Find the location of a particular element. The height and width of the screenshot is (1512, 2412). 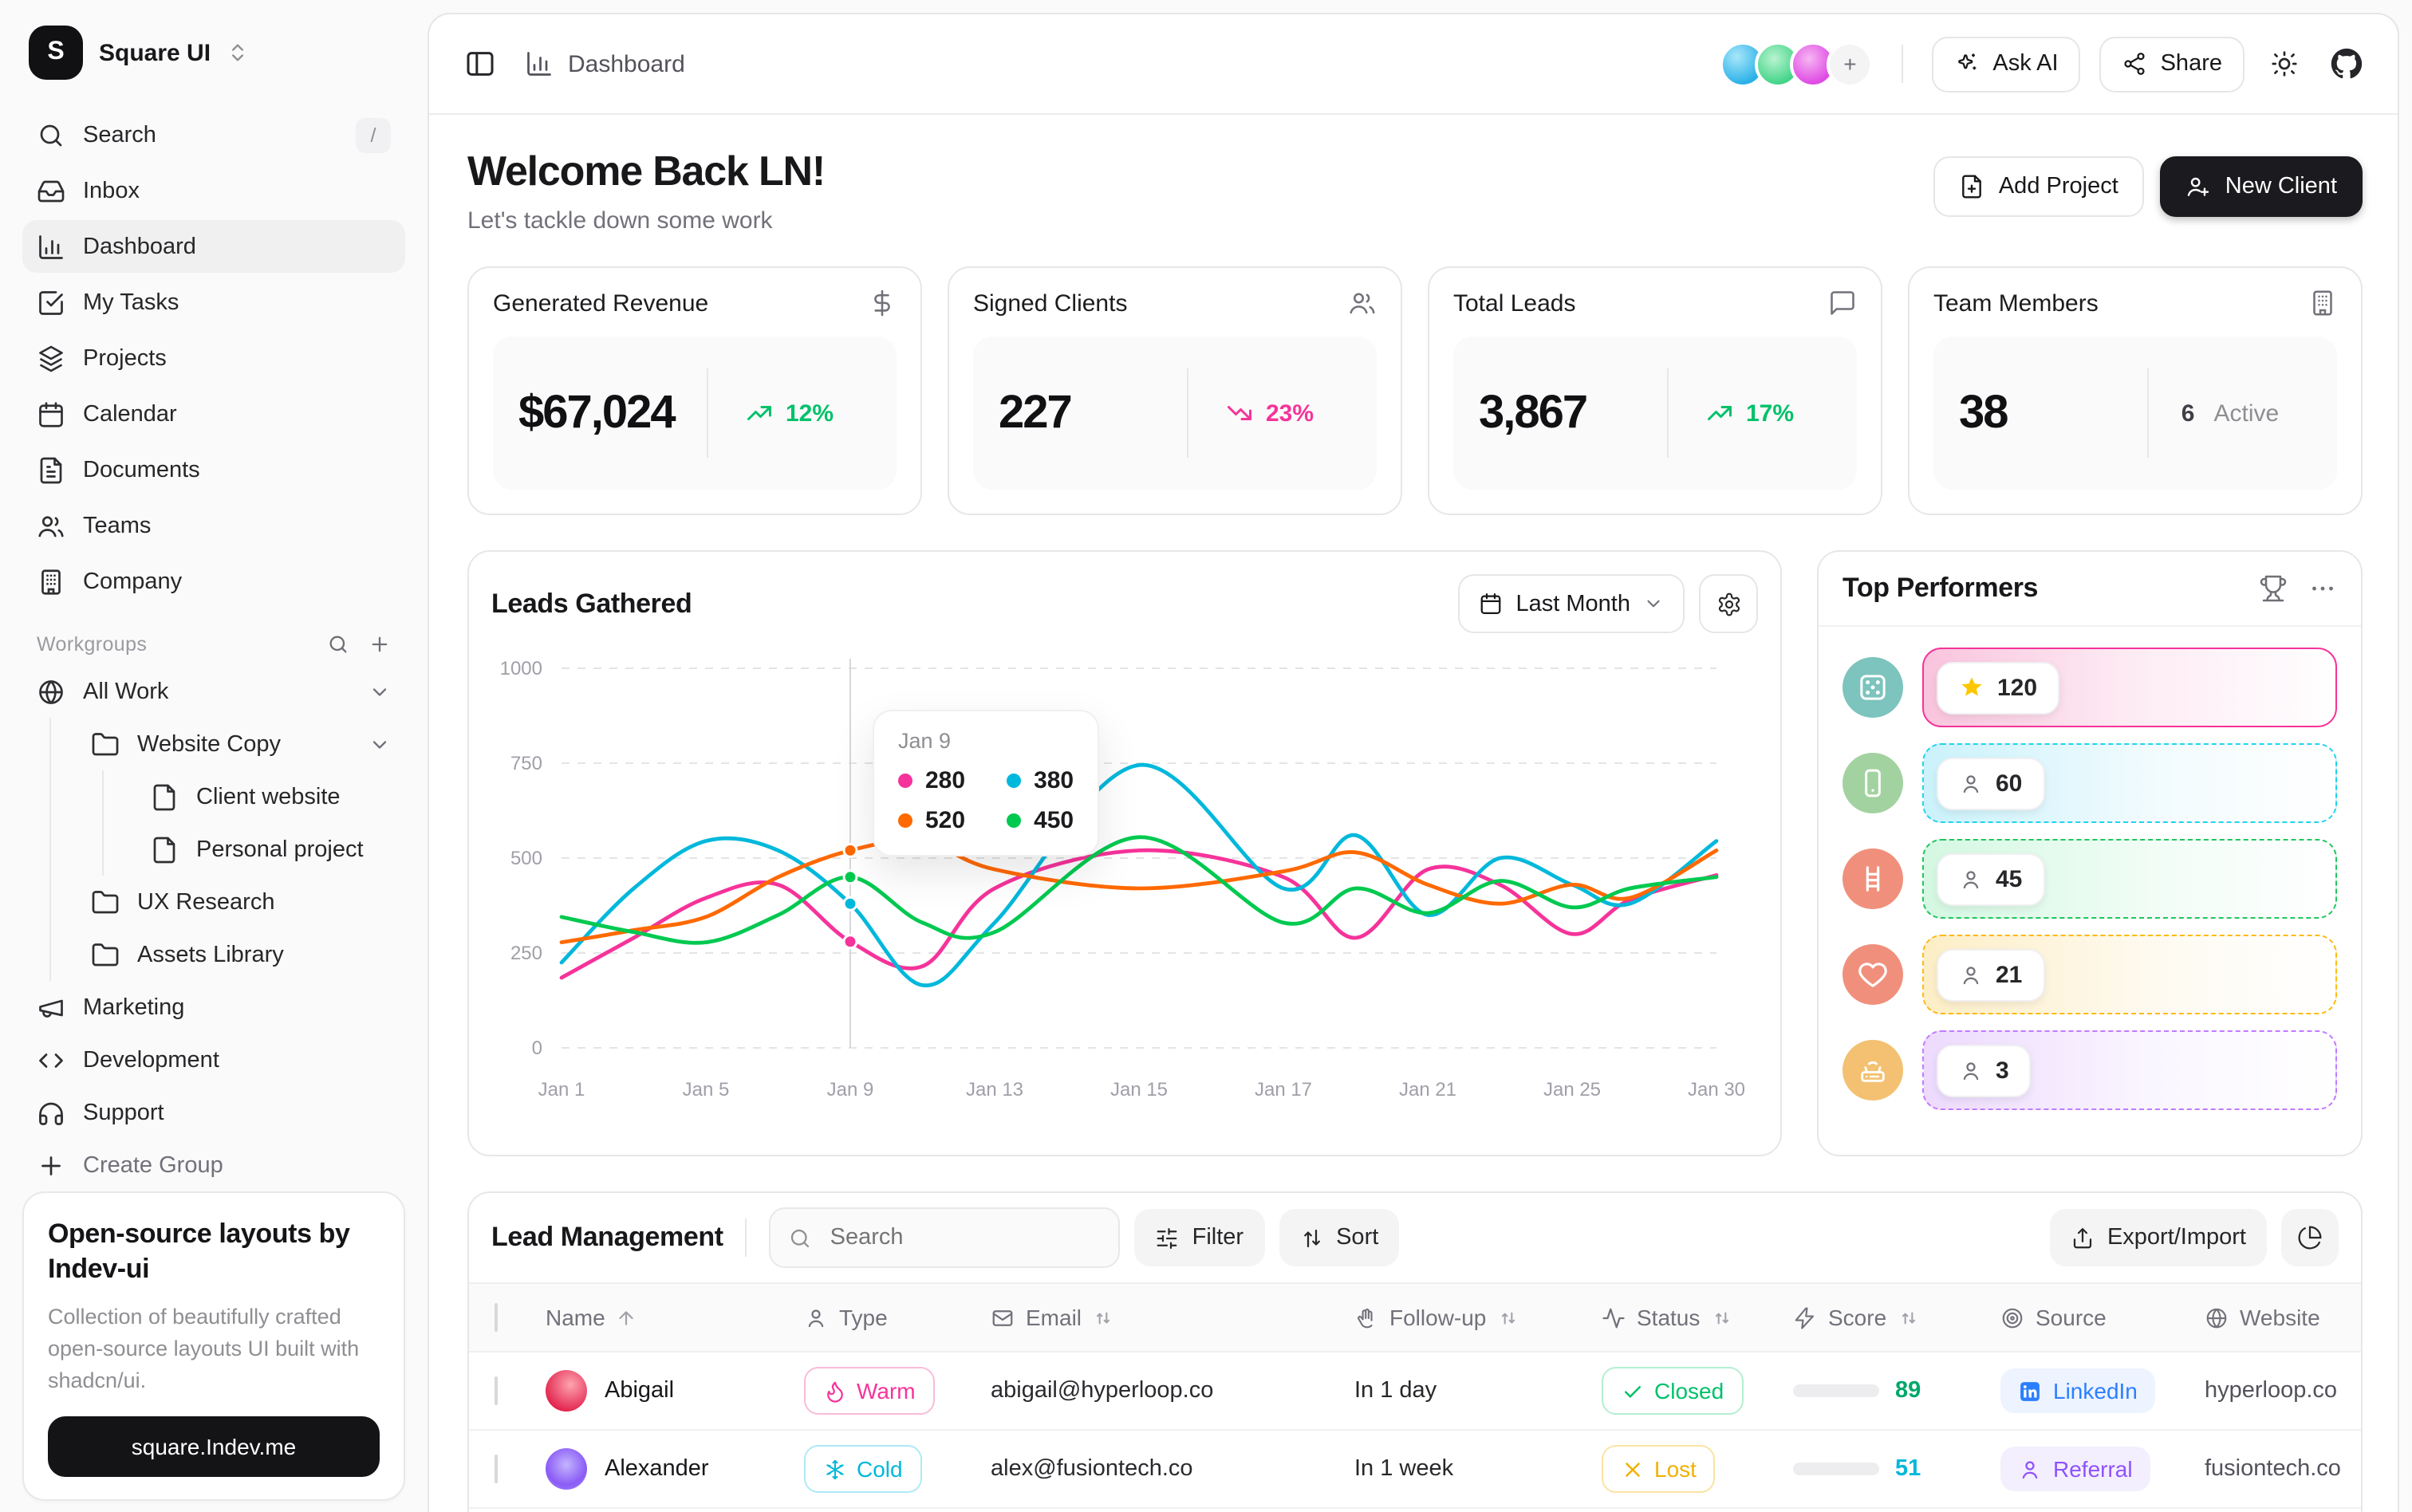

sidebar-item-documents: Documents is located at coordinates (214, 469).